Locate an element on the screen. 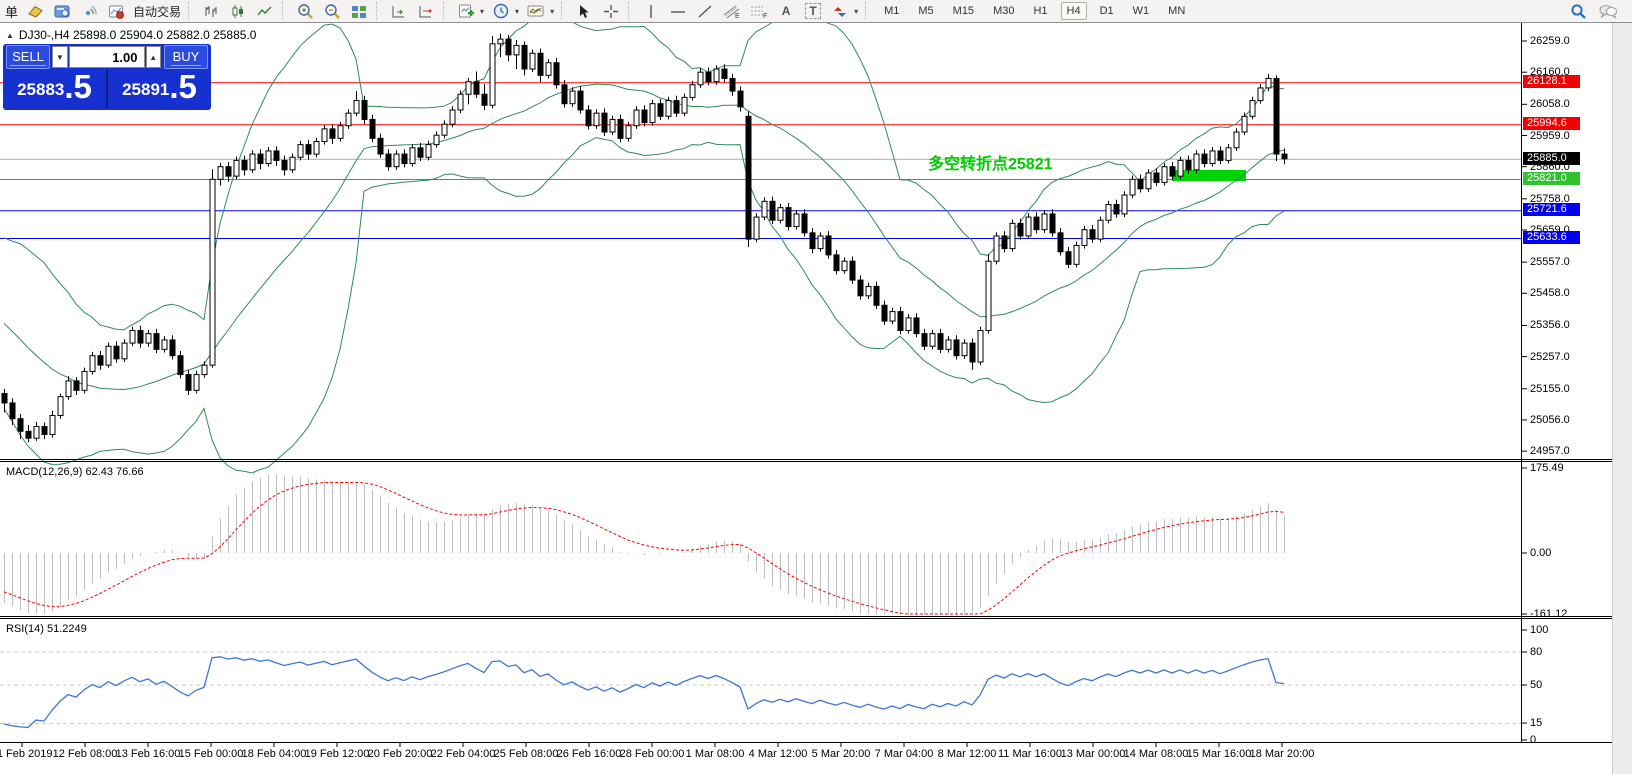 The height and width of the screenshot is (774, 1632). autotrading-label: 自动交易 is located at coordinates (157, 11).